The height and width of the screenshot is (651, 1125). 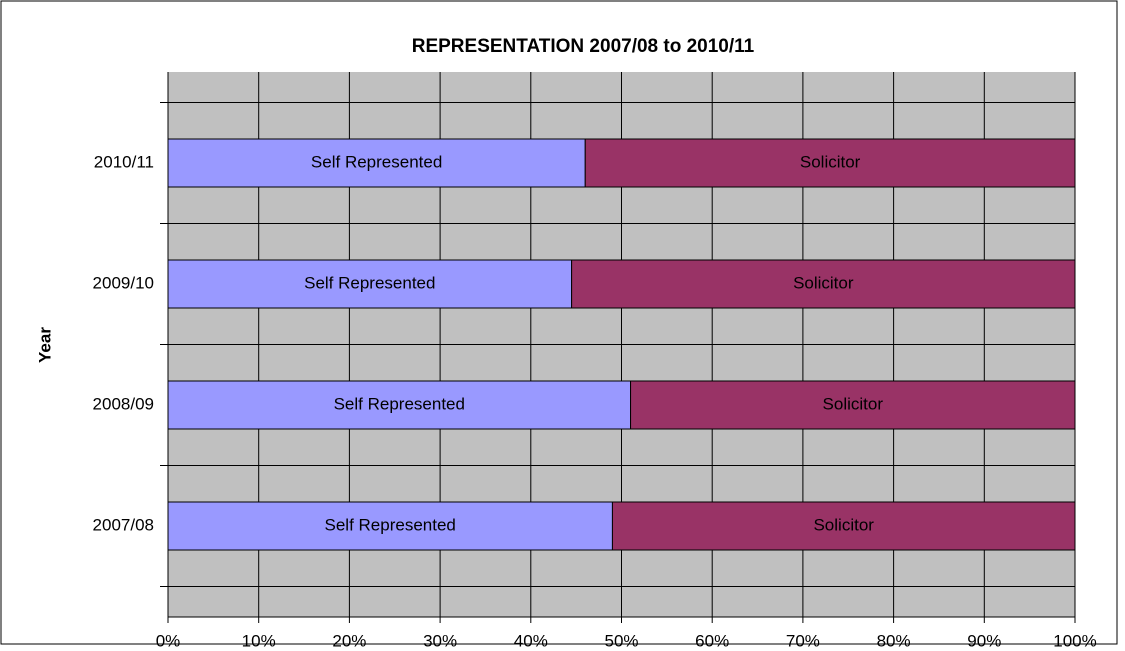 I want to click on y-tick-label: 2010/11, so click(x=124, y=161).